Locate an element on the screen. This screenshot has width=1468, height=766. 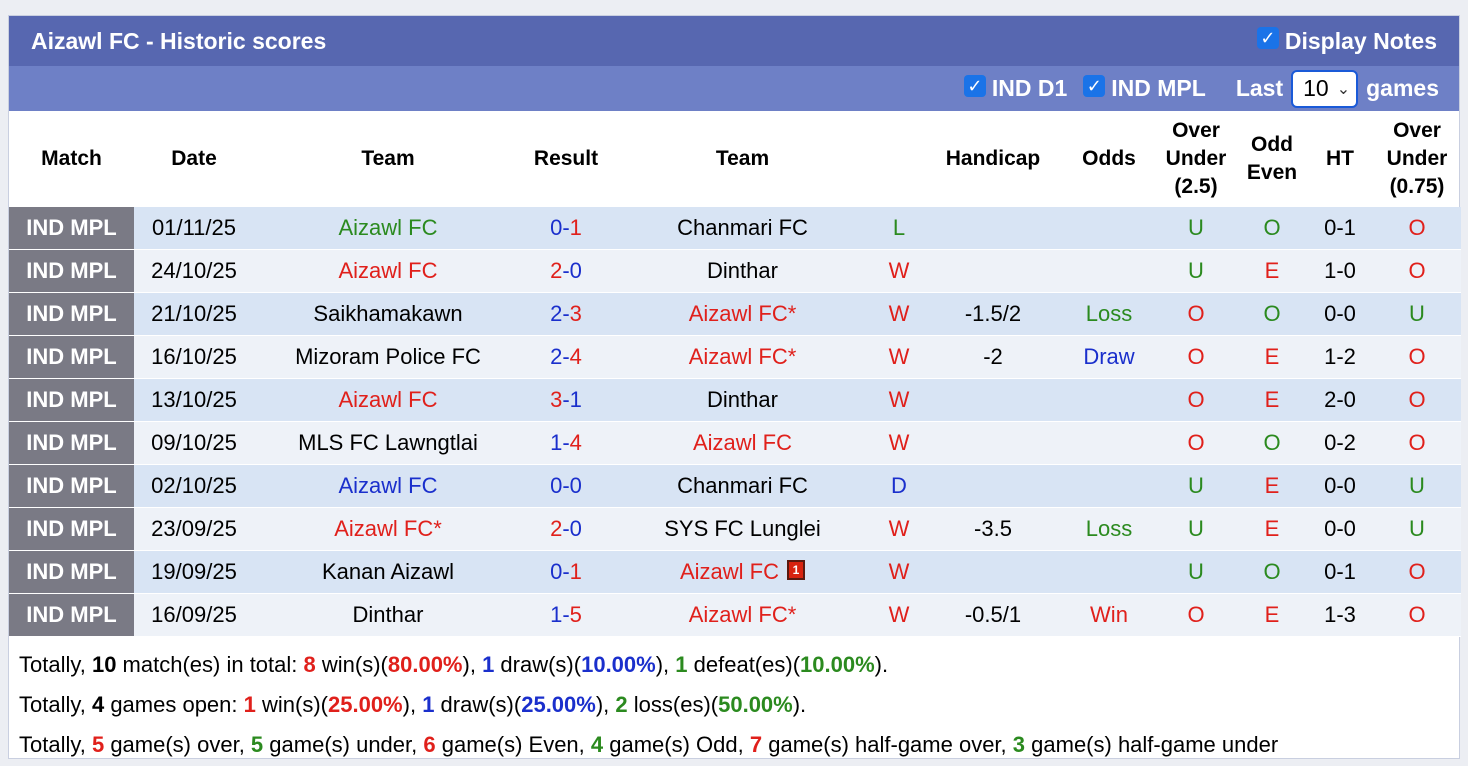
home-team-cell: Kanan Aizawl is located at coordinates (388, 572).